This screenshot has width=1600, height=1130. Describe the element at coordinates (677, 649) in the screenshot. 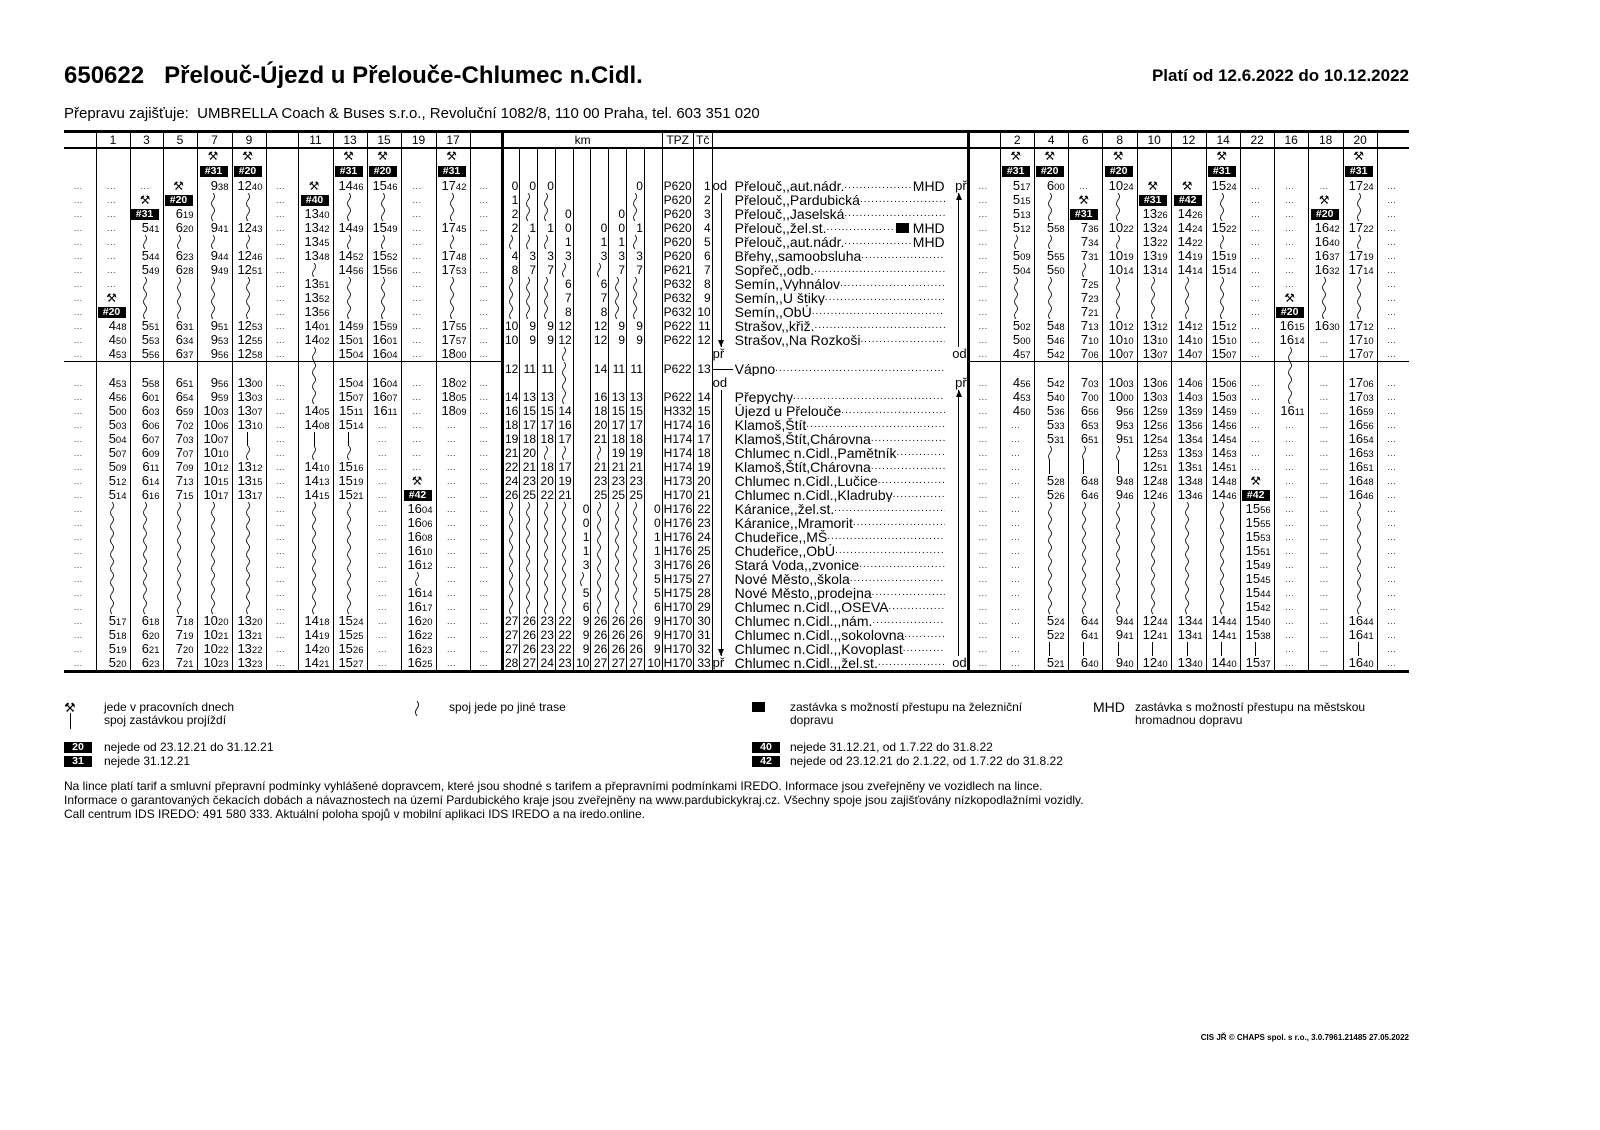

I see `tpz-code: H170` at that location.